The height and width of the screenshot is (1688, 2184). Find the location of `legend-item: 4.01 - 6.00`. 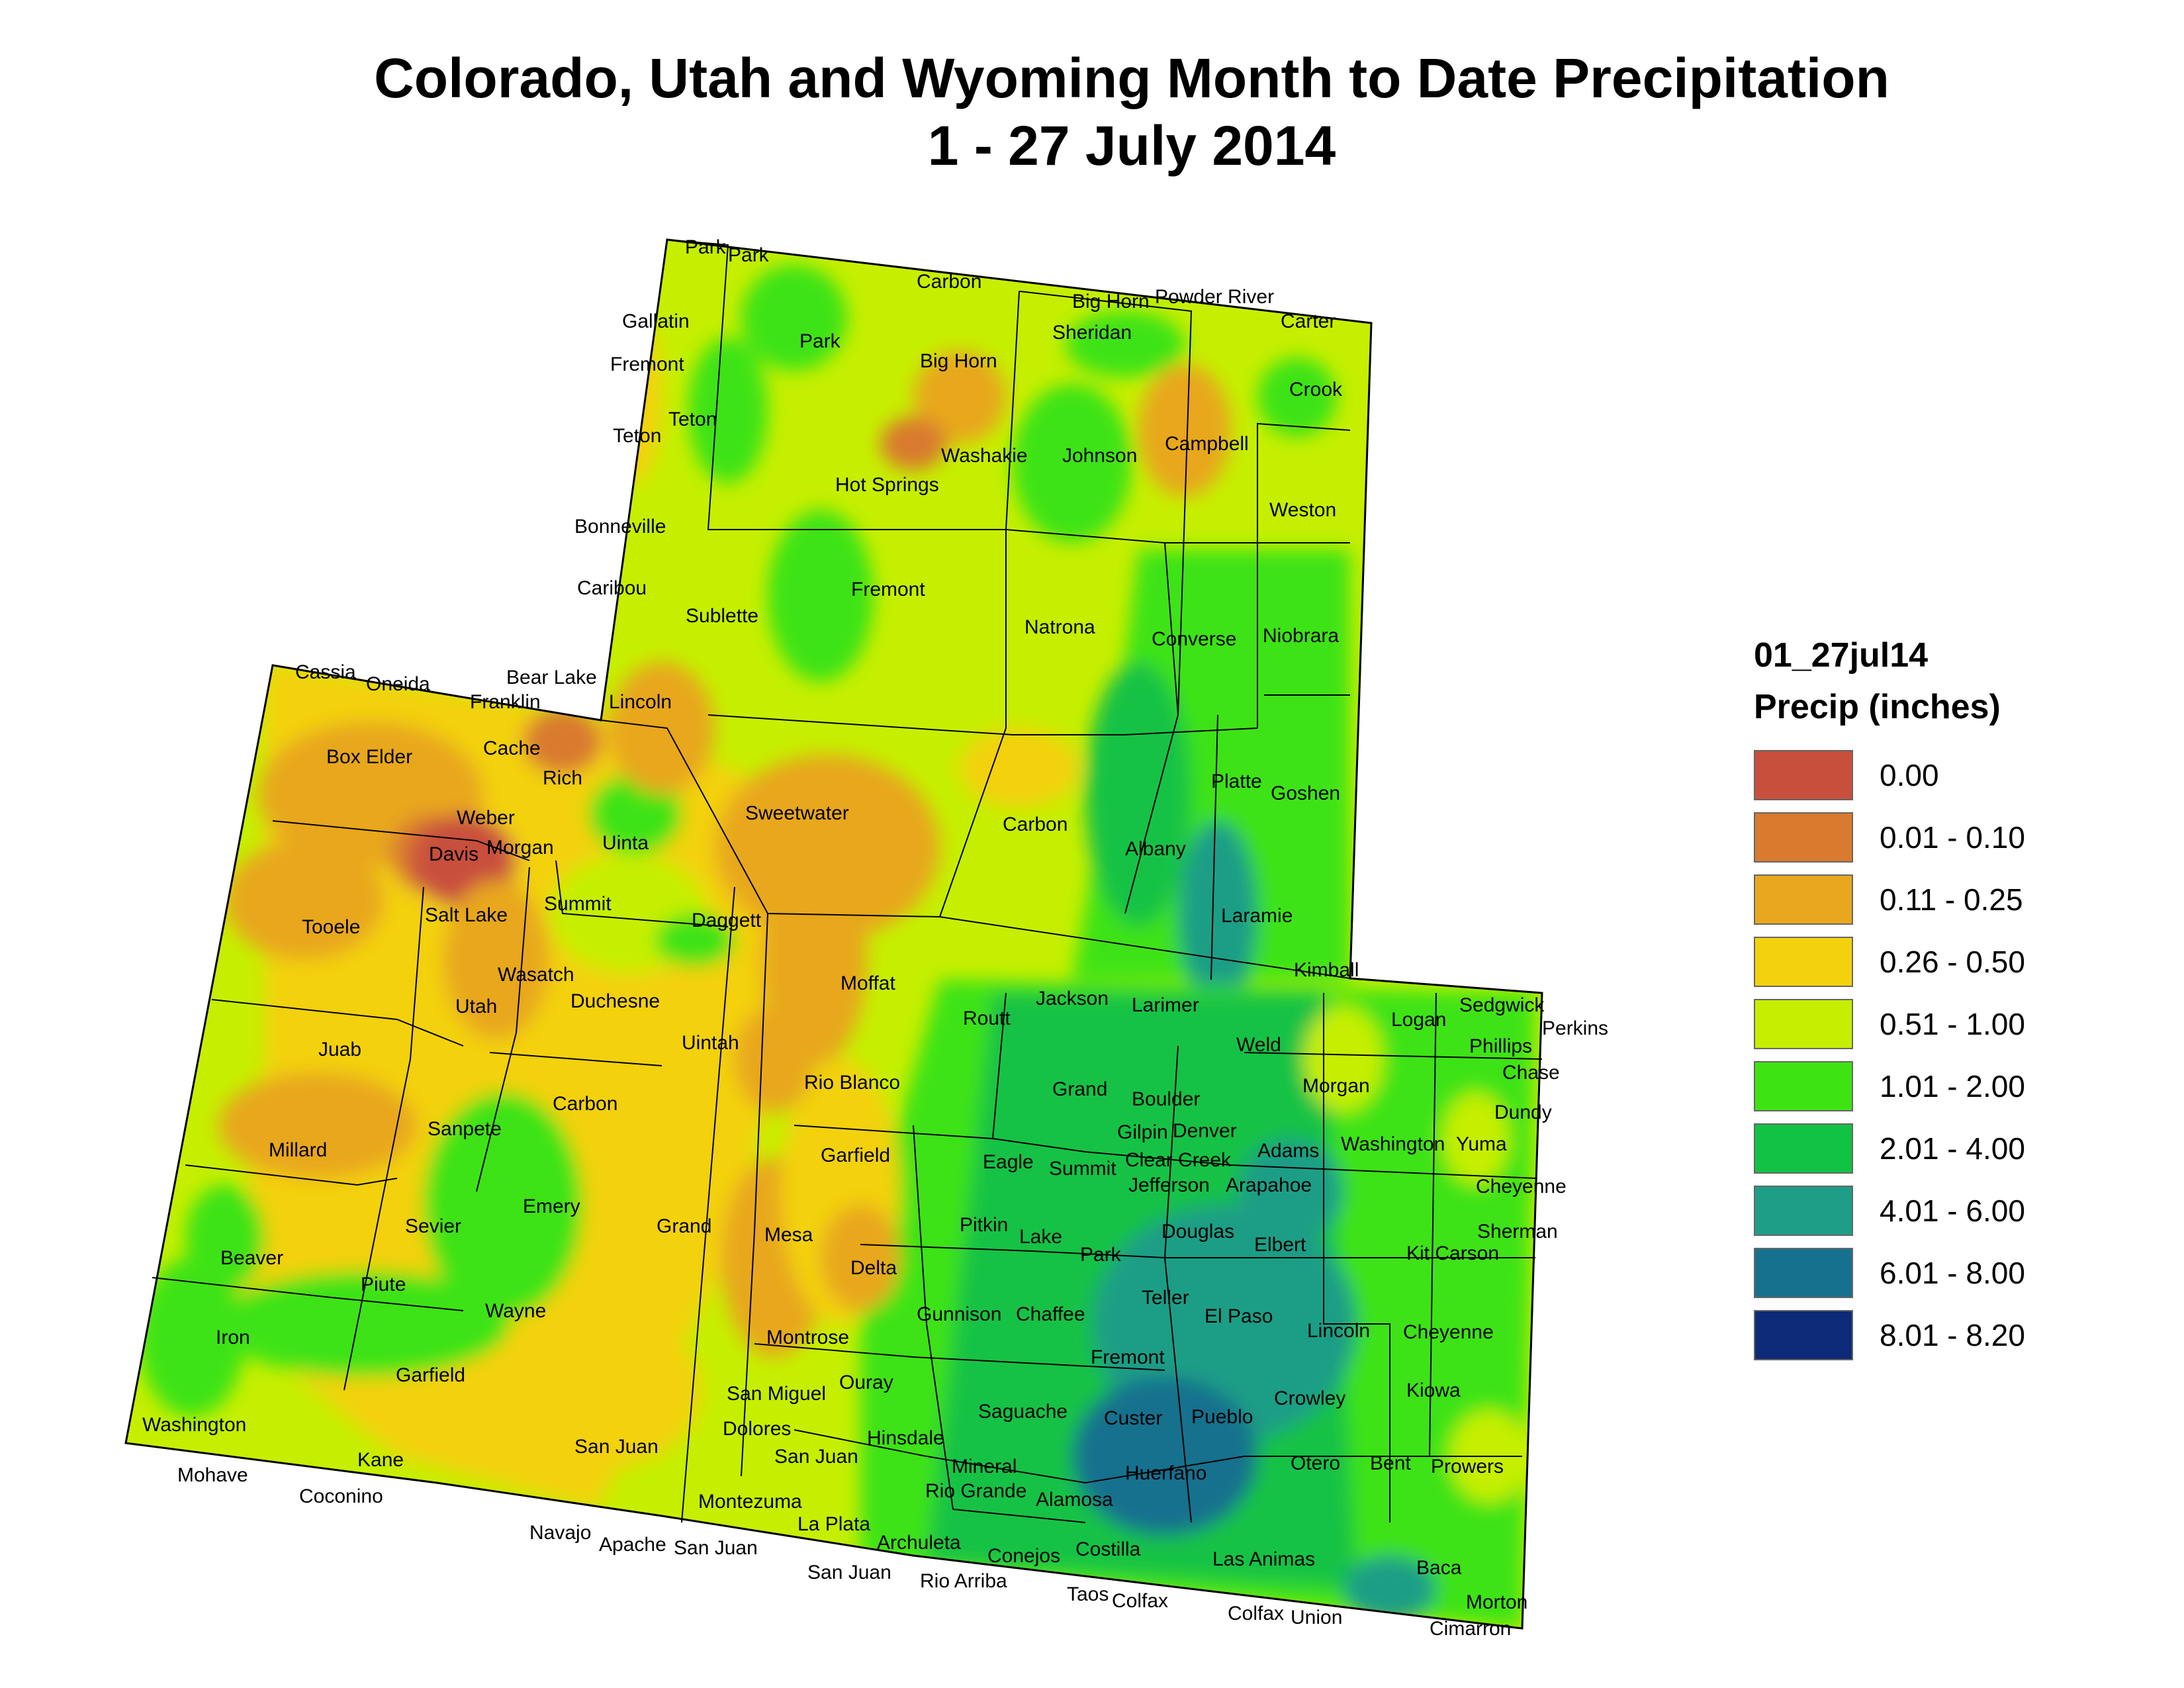

legend-item: 4.01 - 6.00 is located at coordinates (1959, 1211).